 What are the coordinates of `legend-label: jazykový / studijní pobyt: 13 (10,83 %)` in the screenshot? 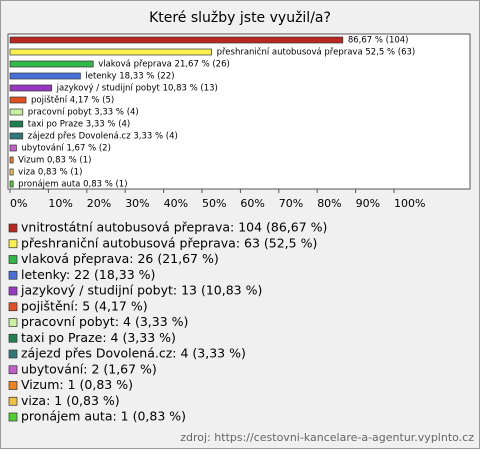 It's located at (141, 290).